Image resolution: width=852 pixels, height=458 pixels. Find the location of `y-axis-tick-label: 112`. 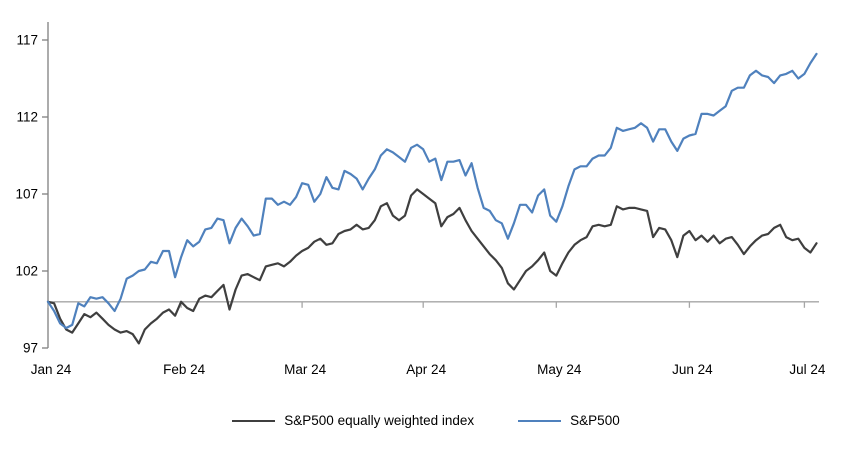

y-axis-tick-label: 112 is located at coordinates (27, 117).